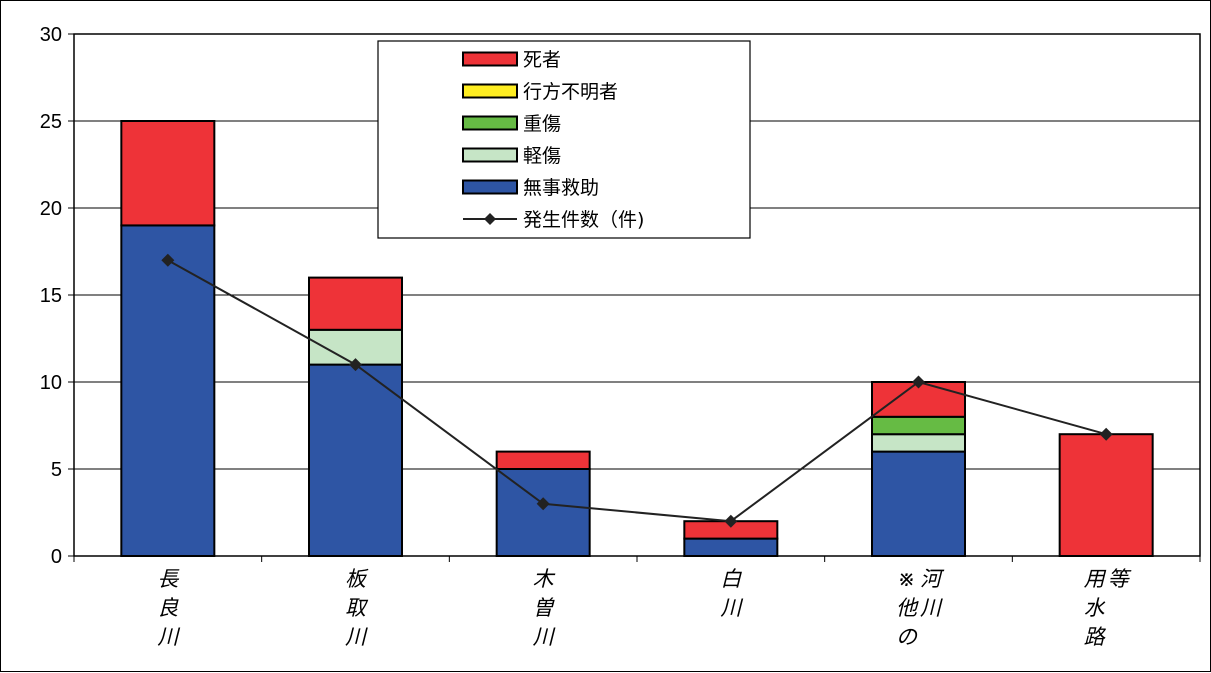  What do you see at coordinates (490, 219) in the screenshot?
I see `legend-marker` at bounding box center [490, 219].